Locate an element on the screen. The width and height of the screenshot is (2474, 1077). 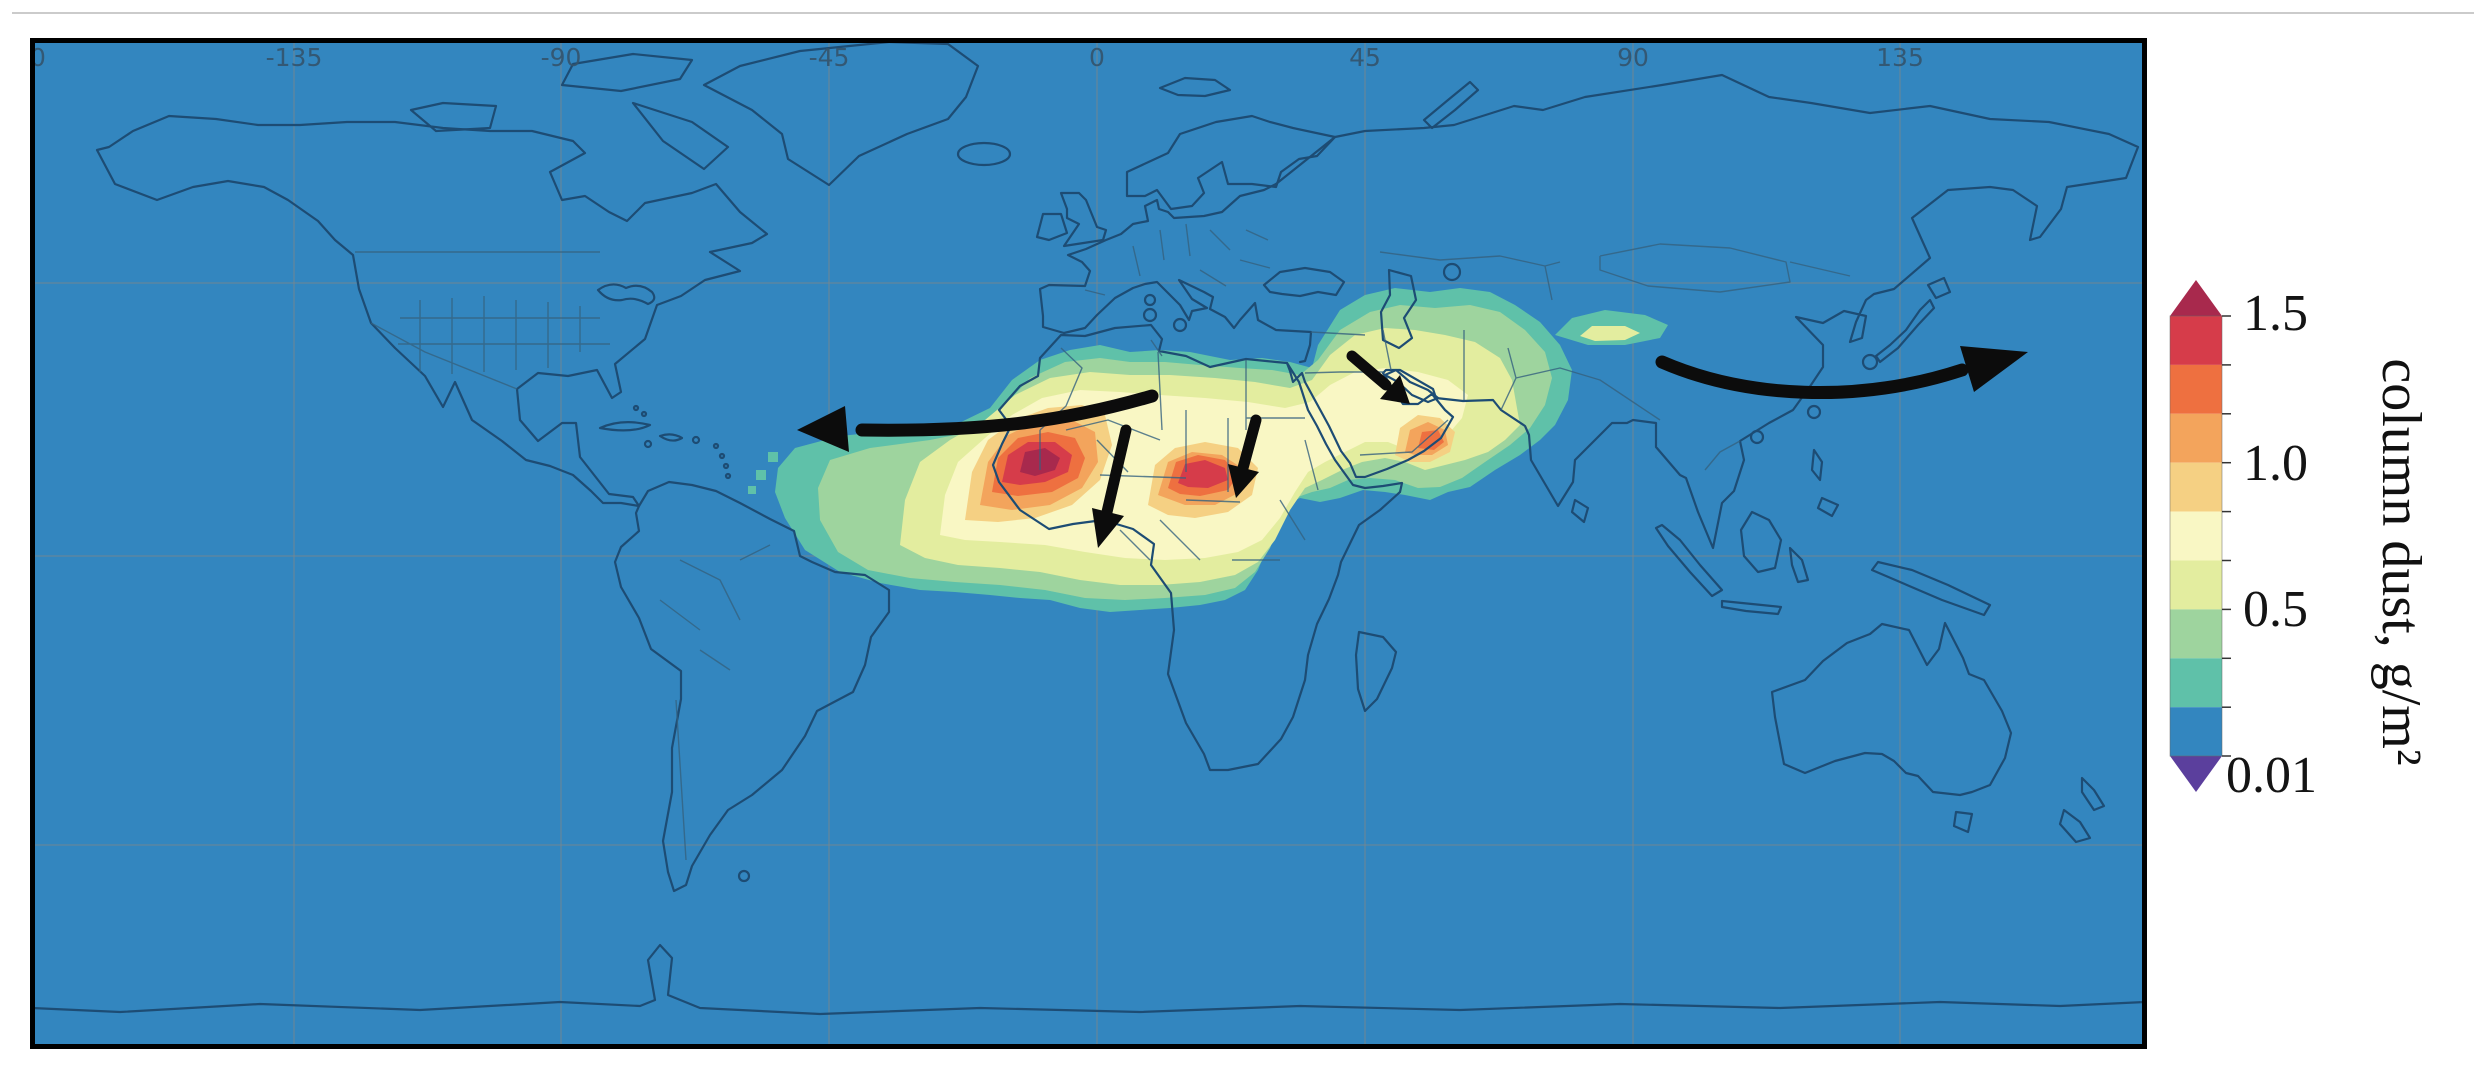
aral-sea is located at coordinates (1452, 272).